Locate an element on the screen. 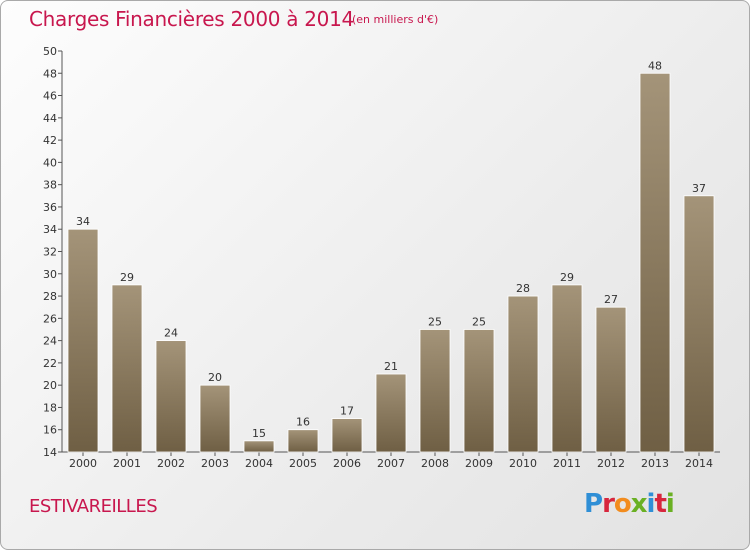 This screenshot has height=550, width=750. x-tick-label-2003: 2003 is located at coordinates (215, 463).